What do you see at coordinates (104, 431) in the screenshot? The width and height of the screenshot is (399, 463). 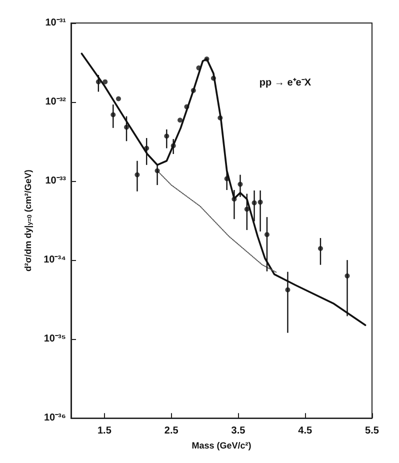 I see `x-tick-label: 1.5` at bounding box center [104, 431].